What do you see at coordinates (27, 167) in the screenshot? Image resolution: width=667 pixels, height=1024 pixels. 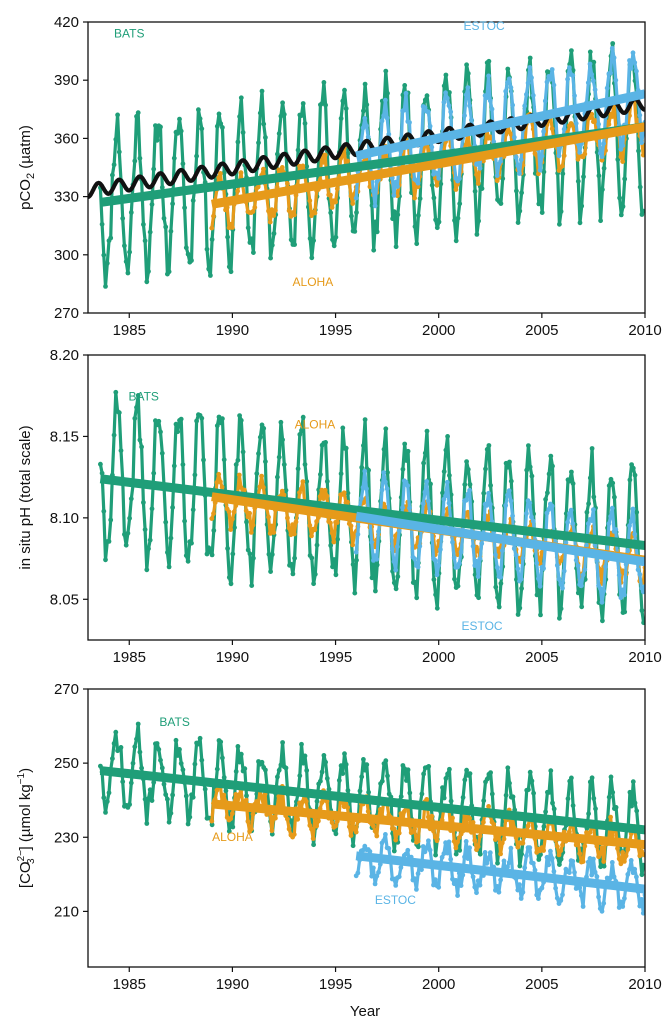 I see `pco2-y-axis-title: pCO2 (µatm)` at bounding box center [27, 167].